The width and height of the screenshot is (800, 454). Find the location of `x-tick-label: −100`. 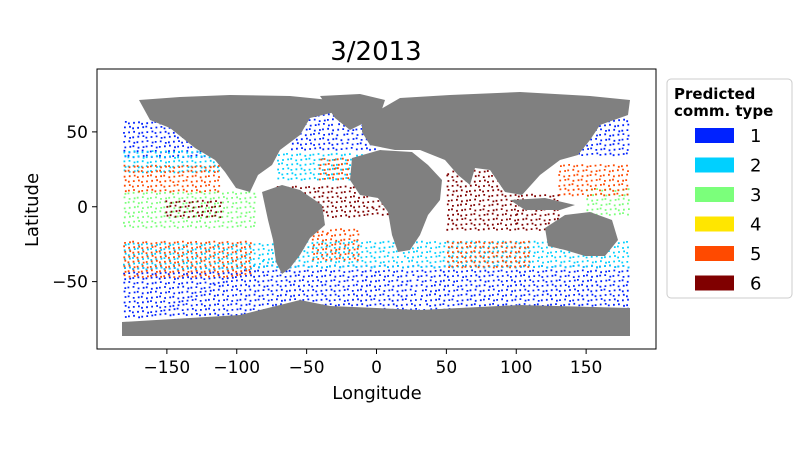

x-tick-label: −100 is located at coordinates (236, 368).